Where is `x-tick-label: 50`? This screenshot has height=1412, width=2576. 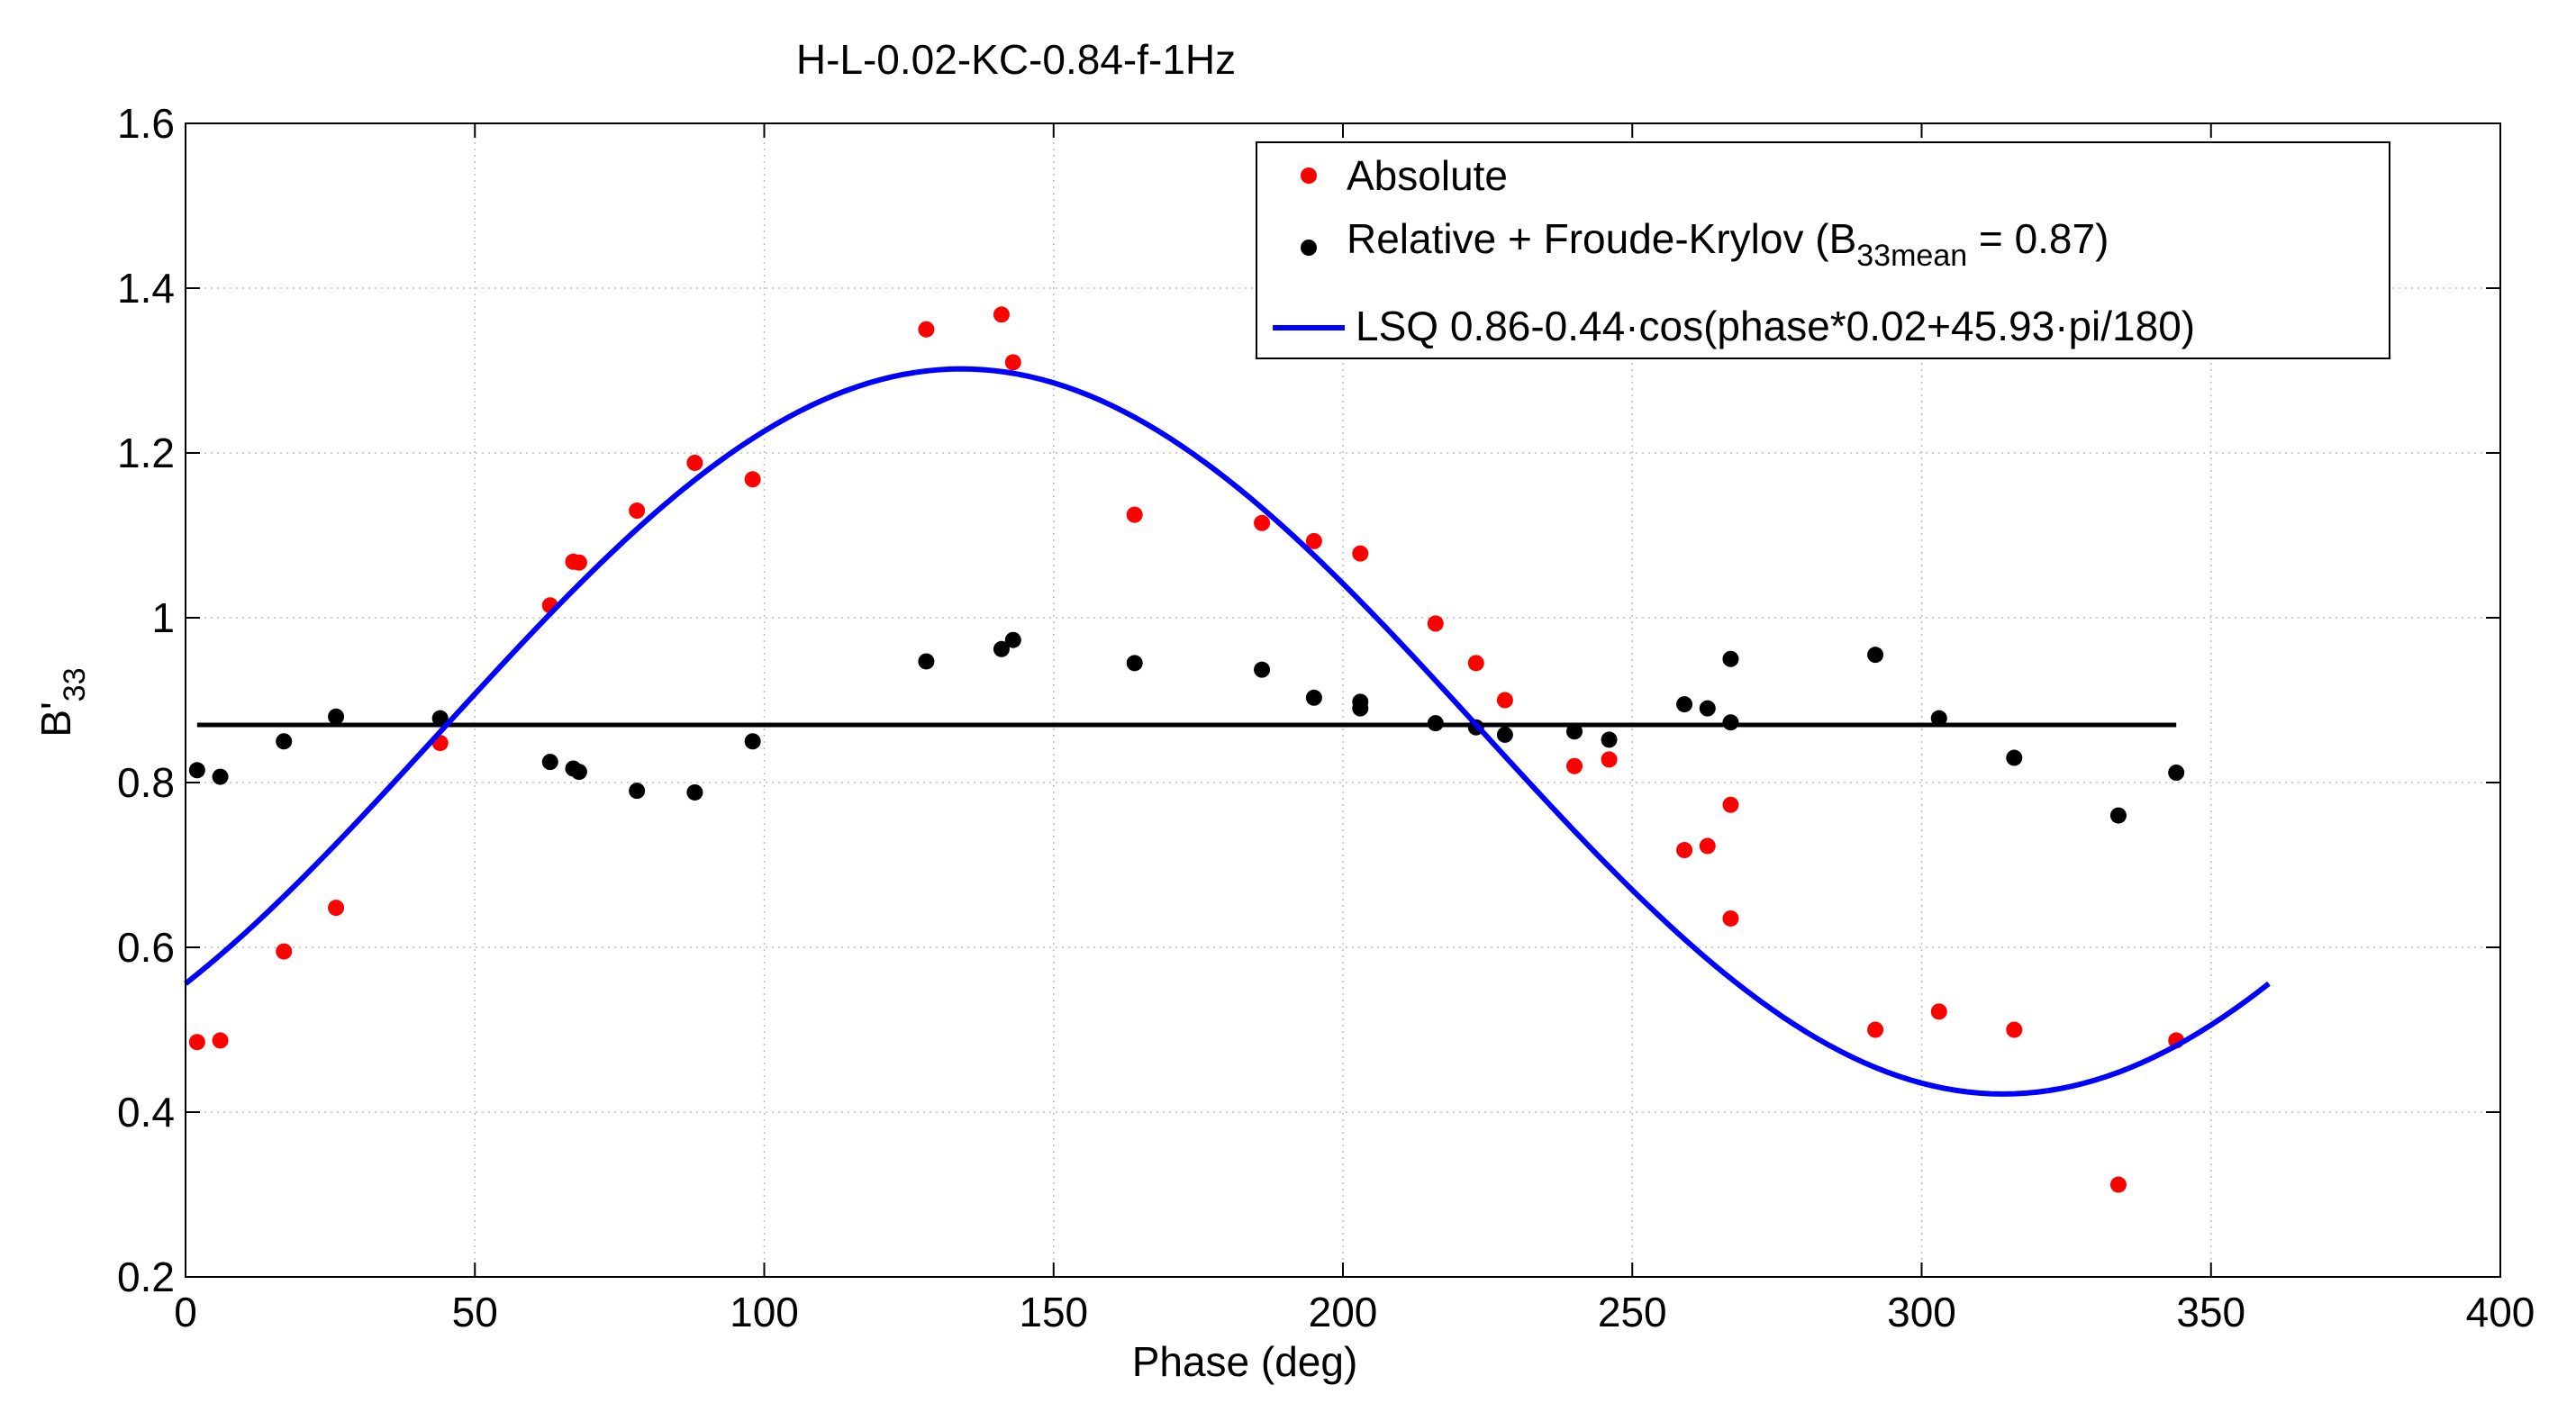 x-tick-label: 50 is located at coordinates (475, 1312).